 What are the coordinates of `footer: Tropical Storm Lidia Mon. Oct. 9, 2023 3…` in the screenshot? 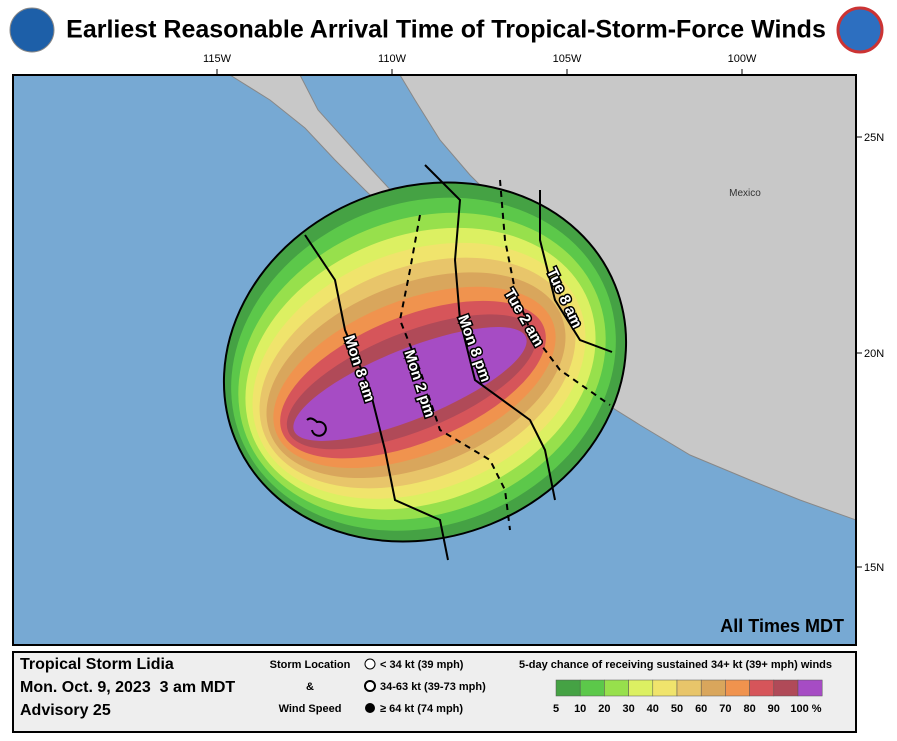 It's located at (434, 692).